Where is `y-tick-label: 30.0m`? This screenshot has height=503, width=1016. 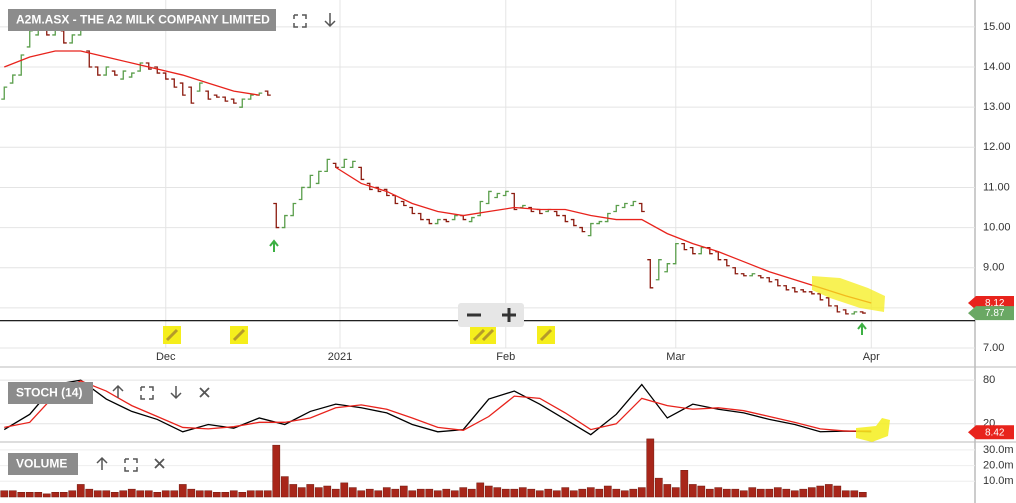
y-tick-label: 30.0m is located at coordinates (998, 450).